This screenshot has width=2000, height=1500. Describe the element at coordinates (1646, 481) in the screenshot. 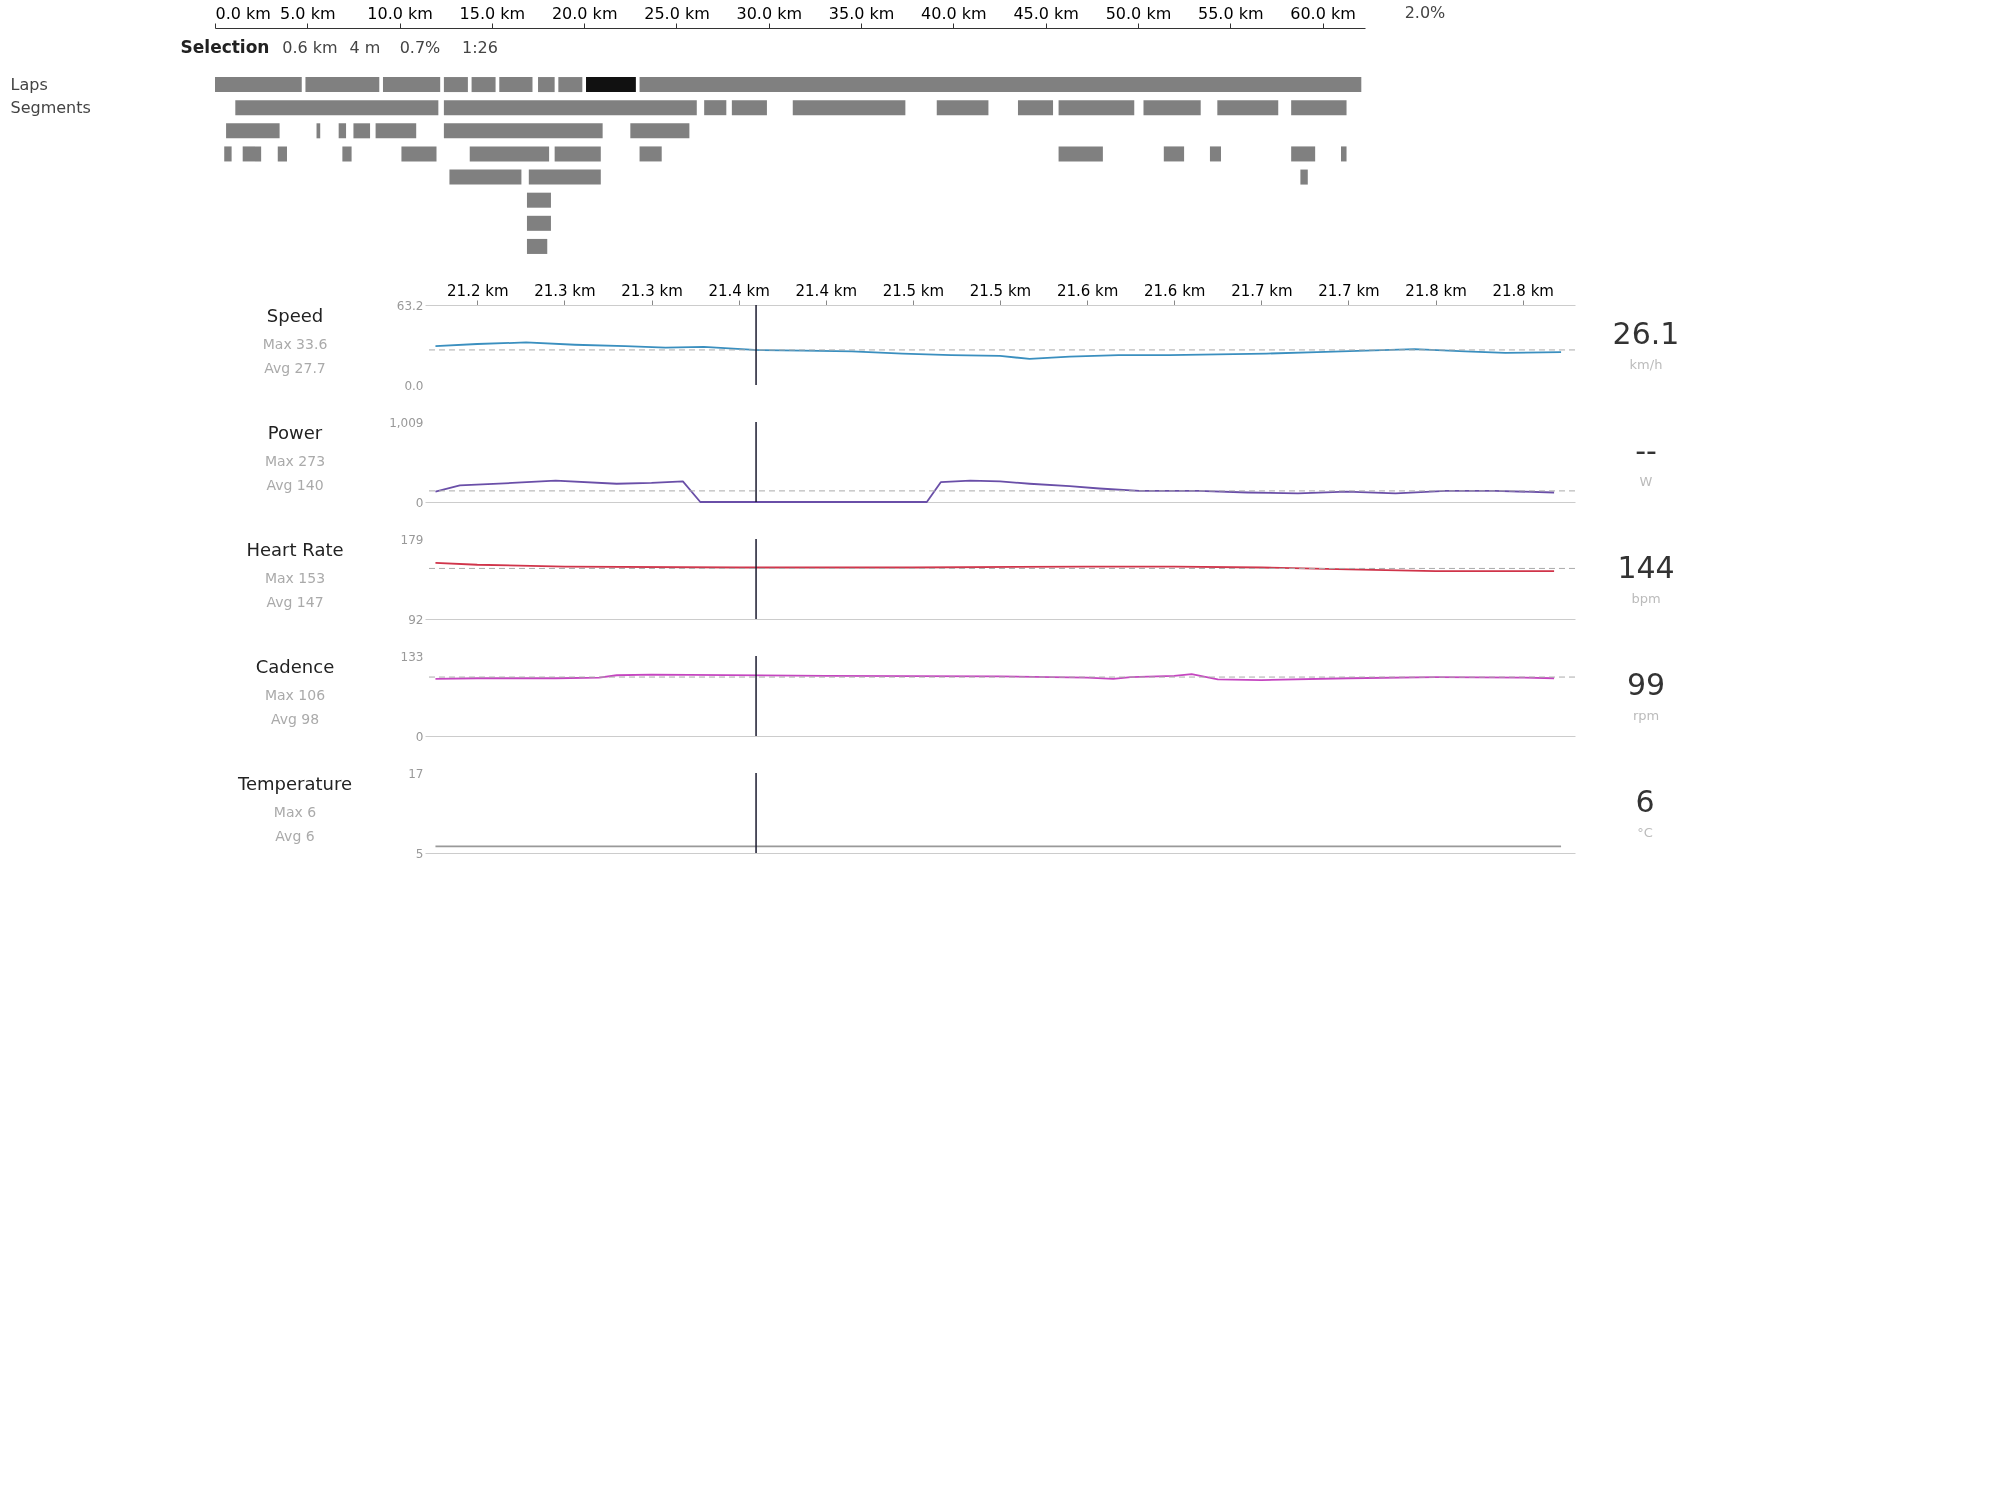

I see `text: W` at that location.